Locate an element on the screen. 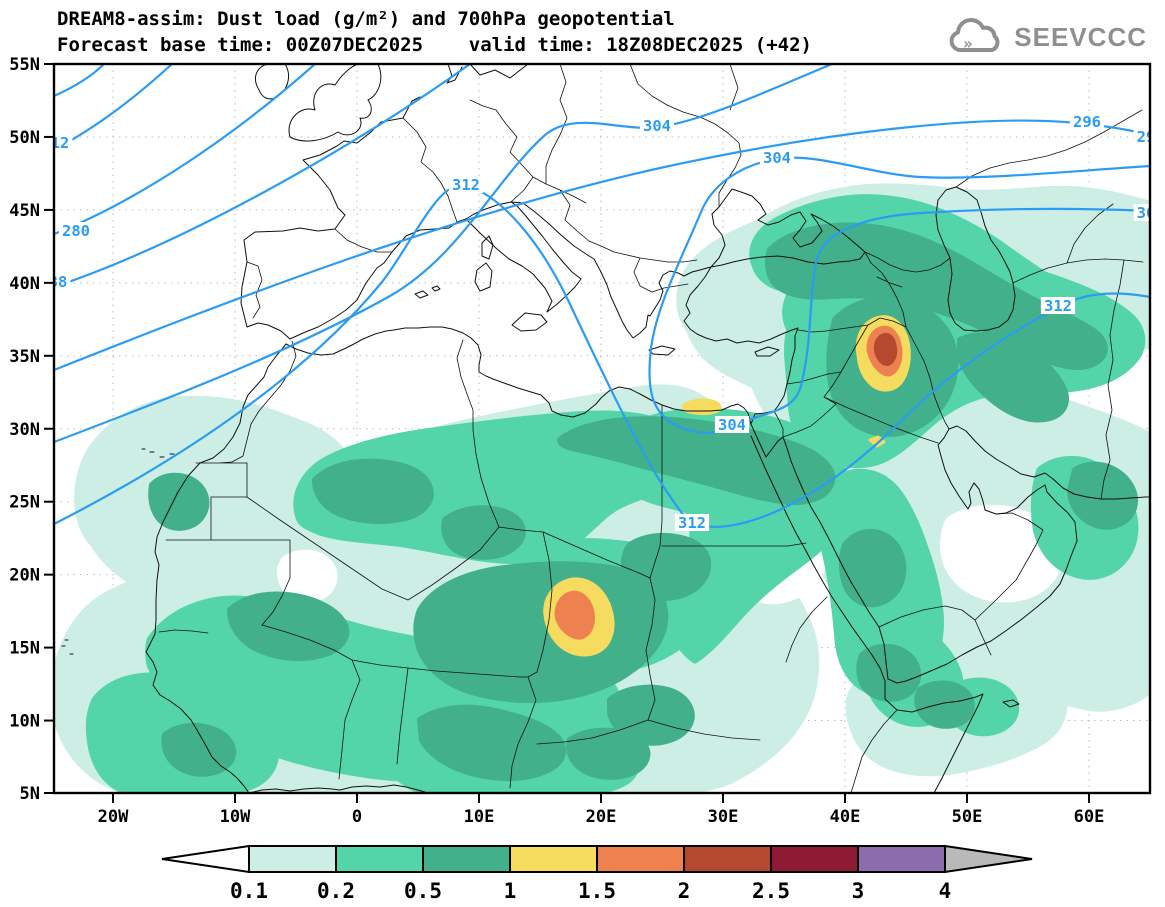  tick-label-lat: 40N is located at coordinates (24, 284).